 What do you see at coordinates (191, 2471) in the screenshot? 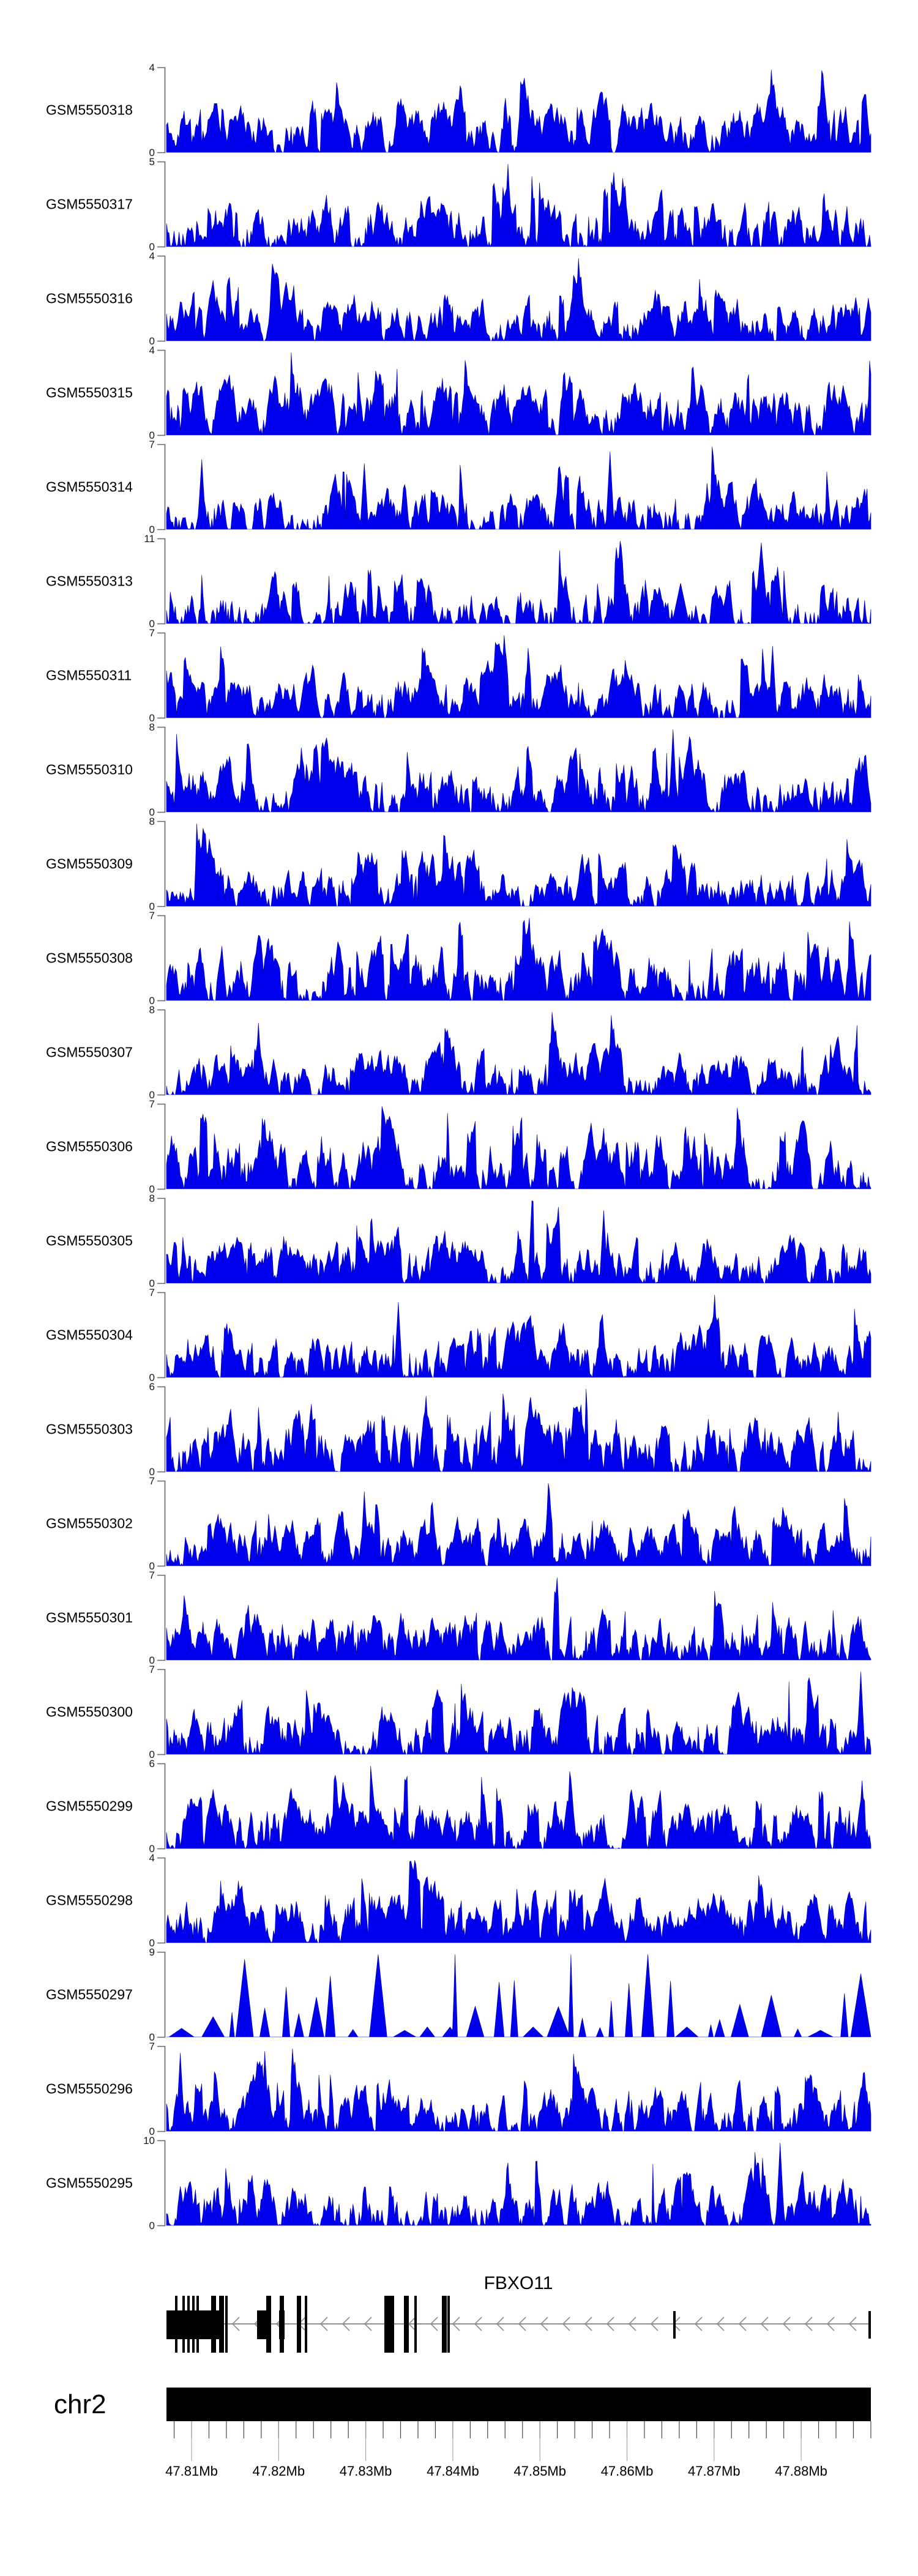
I see `axis-coordinate-label: 47.81Mb` at bounding box center [191, 2471].